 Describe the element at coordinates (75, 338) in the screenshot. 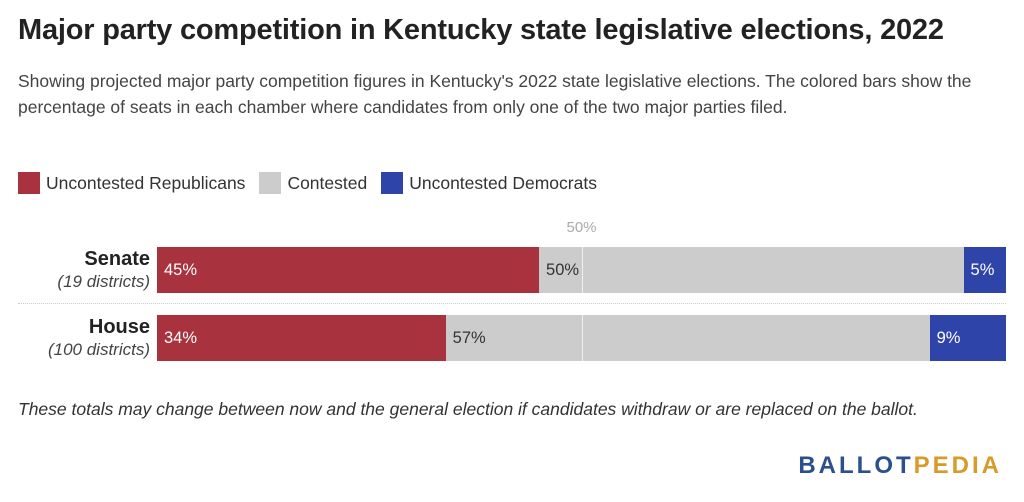

I see `row-label-house: House (100 districts)` at that location.